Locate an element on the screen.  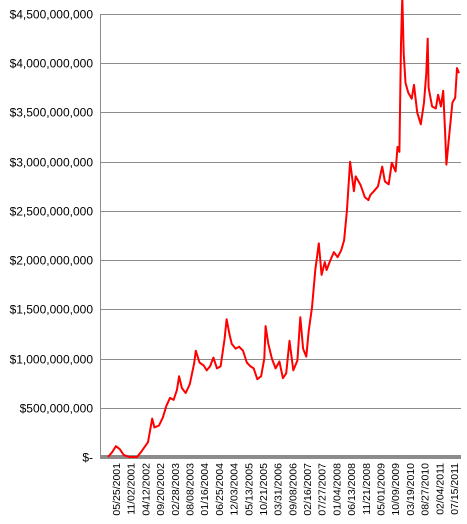
x-tick-label: 11/21/2008 is located at coordinates (367, 489).